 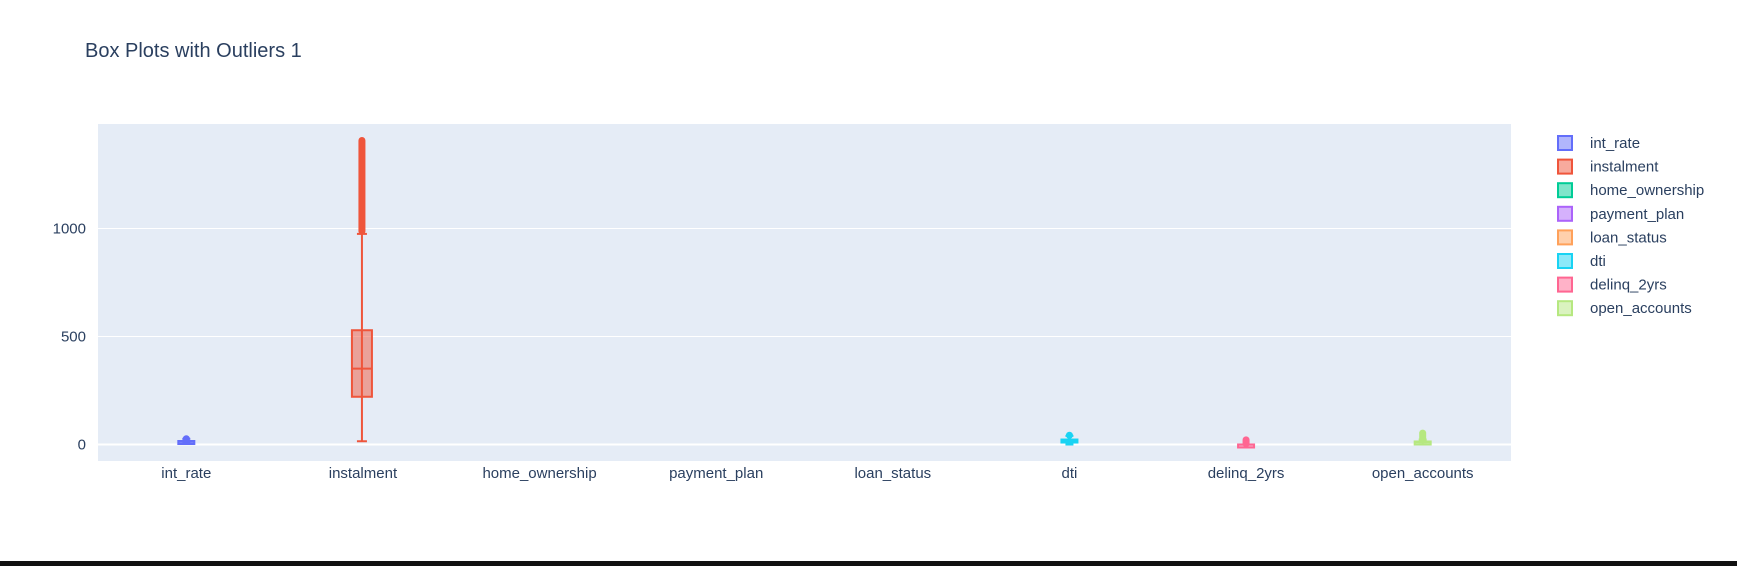 What do you see at coordinates (1637, 214) in the screenshot?
I see `legend-label: payment_plan` at bounding box center [1637, 214].